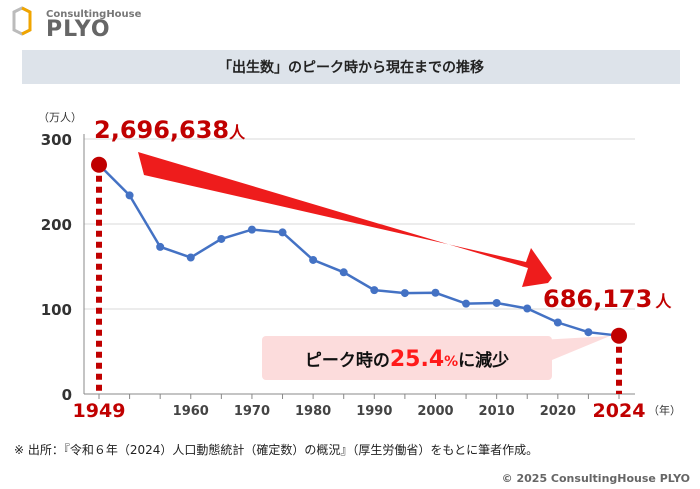 This screenshot has width=700, height=489. What do you see at coordinates (558, 411) in the screenshot?
I see `x-tick-2020: 2020` at bounding box center [558, 411].